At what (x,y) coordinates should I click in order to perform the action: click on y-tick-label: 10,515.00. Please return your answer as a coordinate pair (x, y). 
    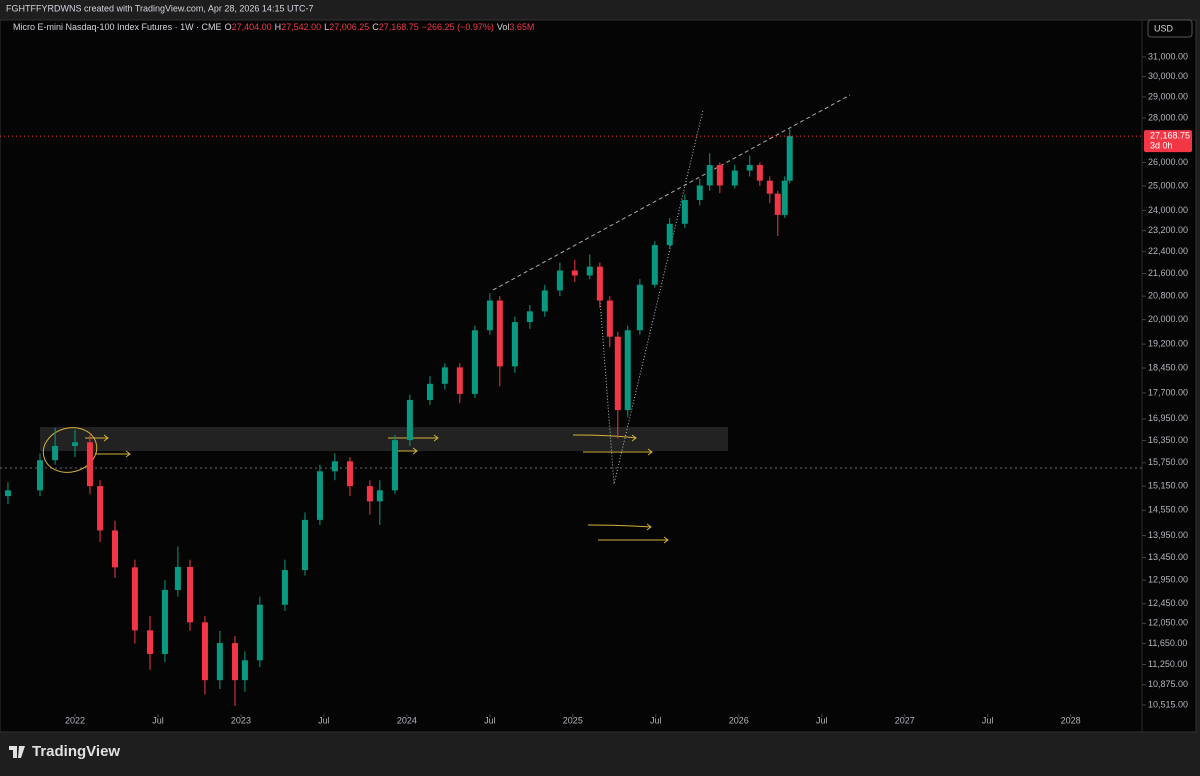
    Looking at the image, I should click on (1168, 704).